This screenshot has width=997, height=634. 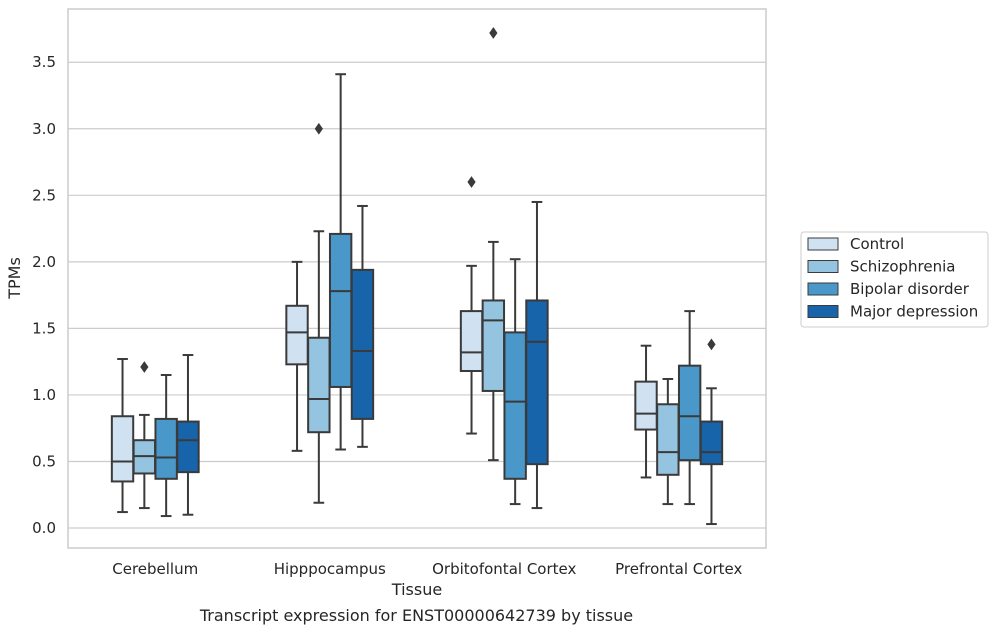 What do you see at coordinates (44, 328) in the screenshot?
I see `y-tick-label: 1.5` at bounding box center [44, 328].